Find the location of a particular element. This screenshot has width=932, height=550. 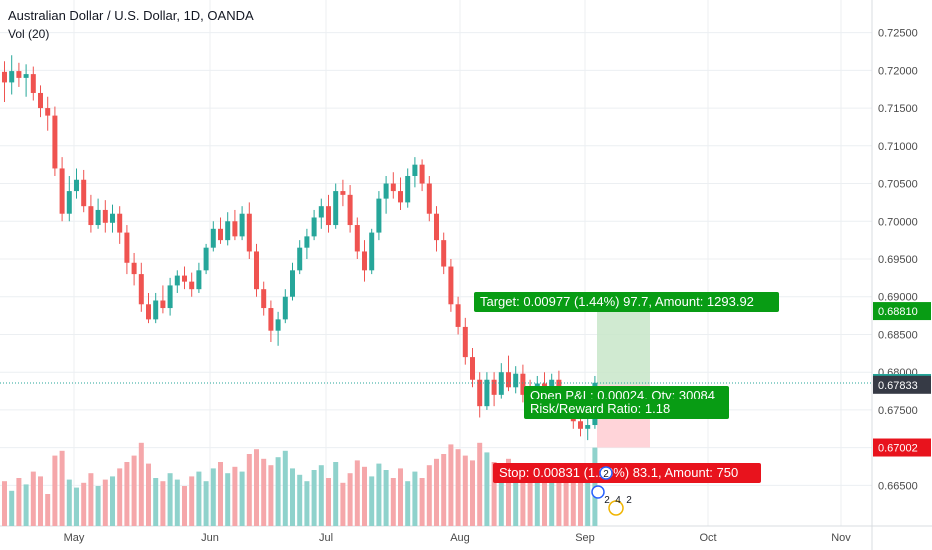

target-zone is located at coordinates (623, 348).